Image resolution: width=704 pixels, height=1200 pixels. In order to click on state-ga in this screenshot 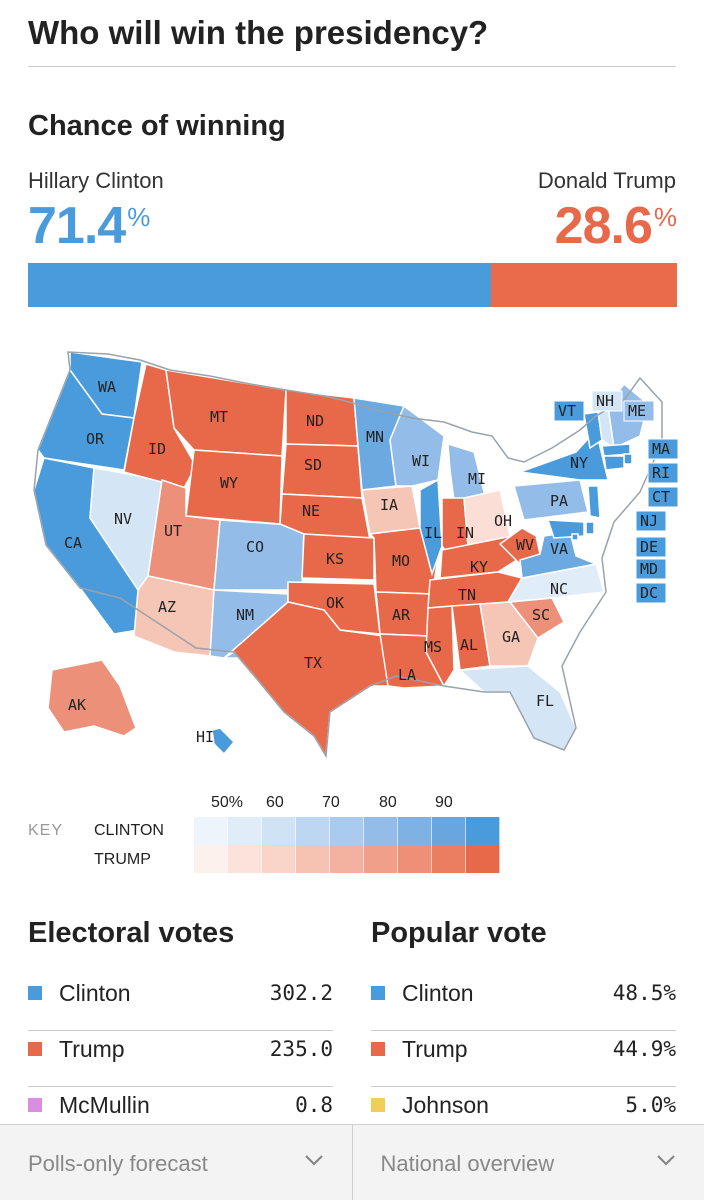, I will do `click(509, 634)`.